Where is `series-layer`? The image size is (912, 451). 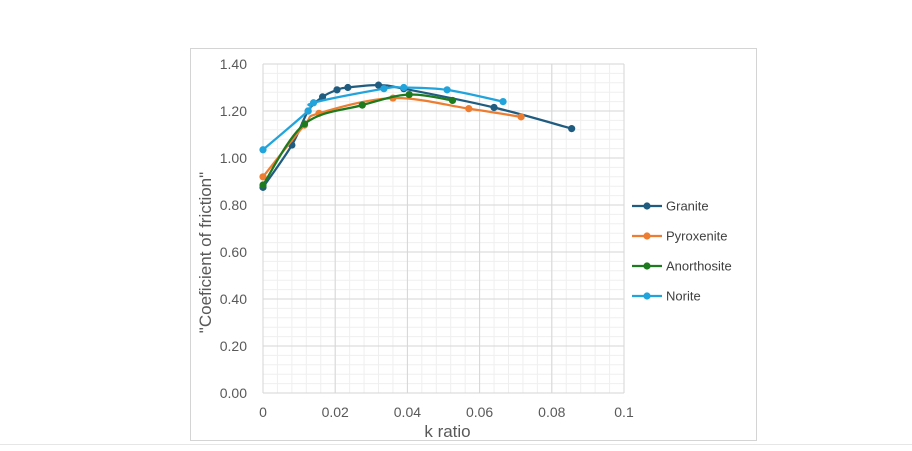
series-layer is located at coordinates (417, 136).